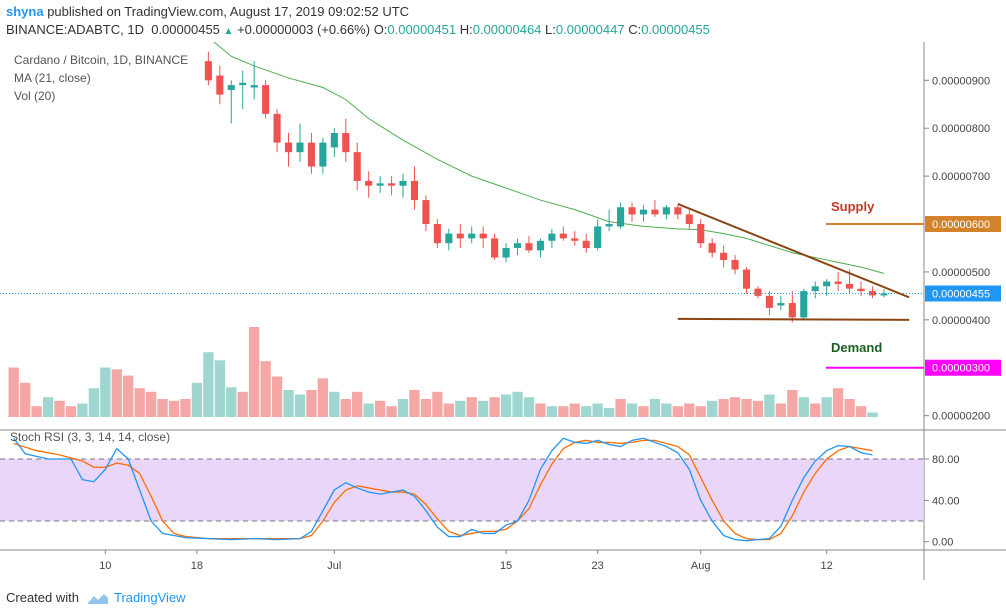 The height and width of the screenshot is (615, 1006). What do you see at coordinates (422, 29) in the screenshot?
I see `open-value: 0.00000451` at bounding box center [422, 29].